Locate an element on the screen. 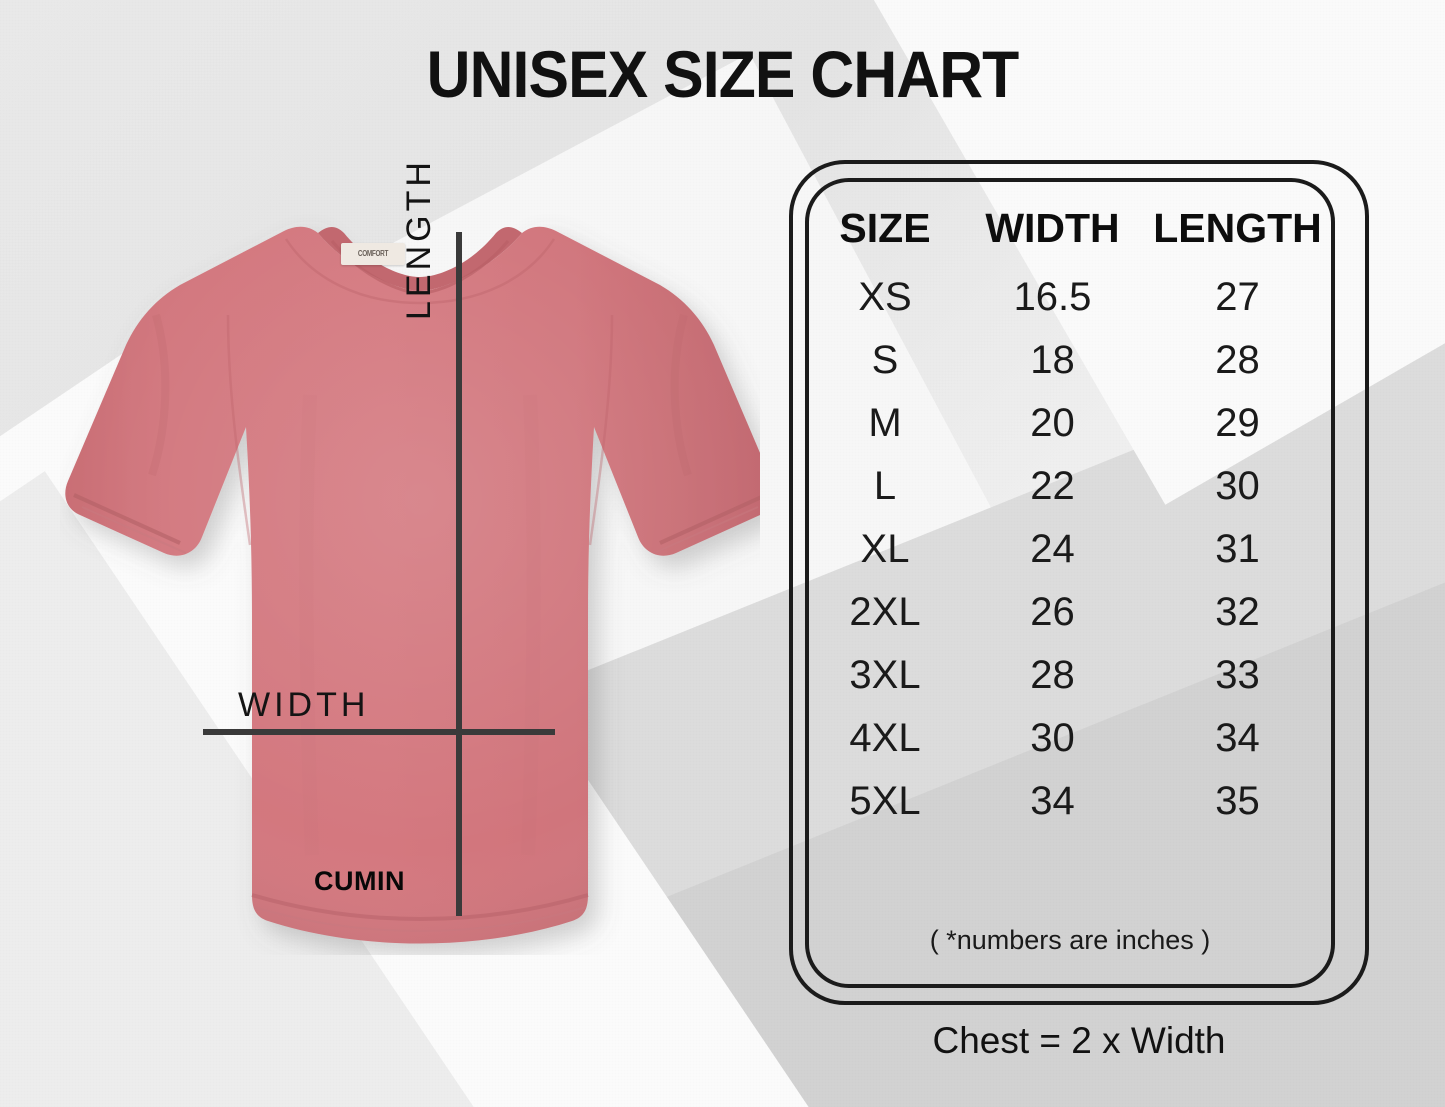 Image resolution: width=1445 pixels, height=1107 pixels. neck-tag-text: COMFORT is located at coordinates (373, 253).